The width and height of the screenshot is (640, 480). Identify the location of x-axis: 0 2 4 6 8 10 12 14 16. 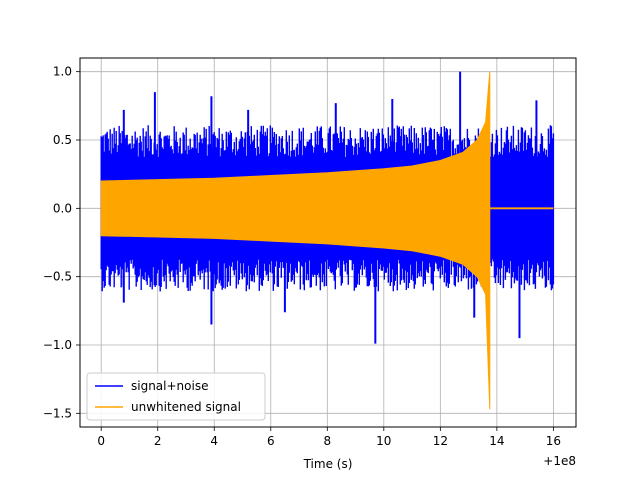
(329, 437).